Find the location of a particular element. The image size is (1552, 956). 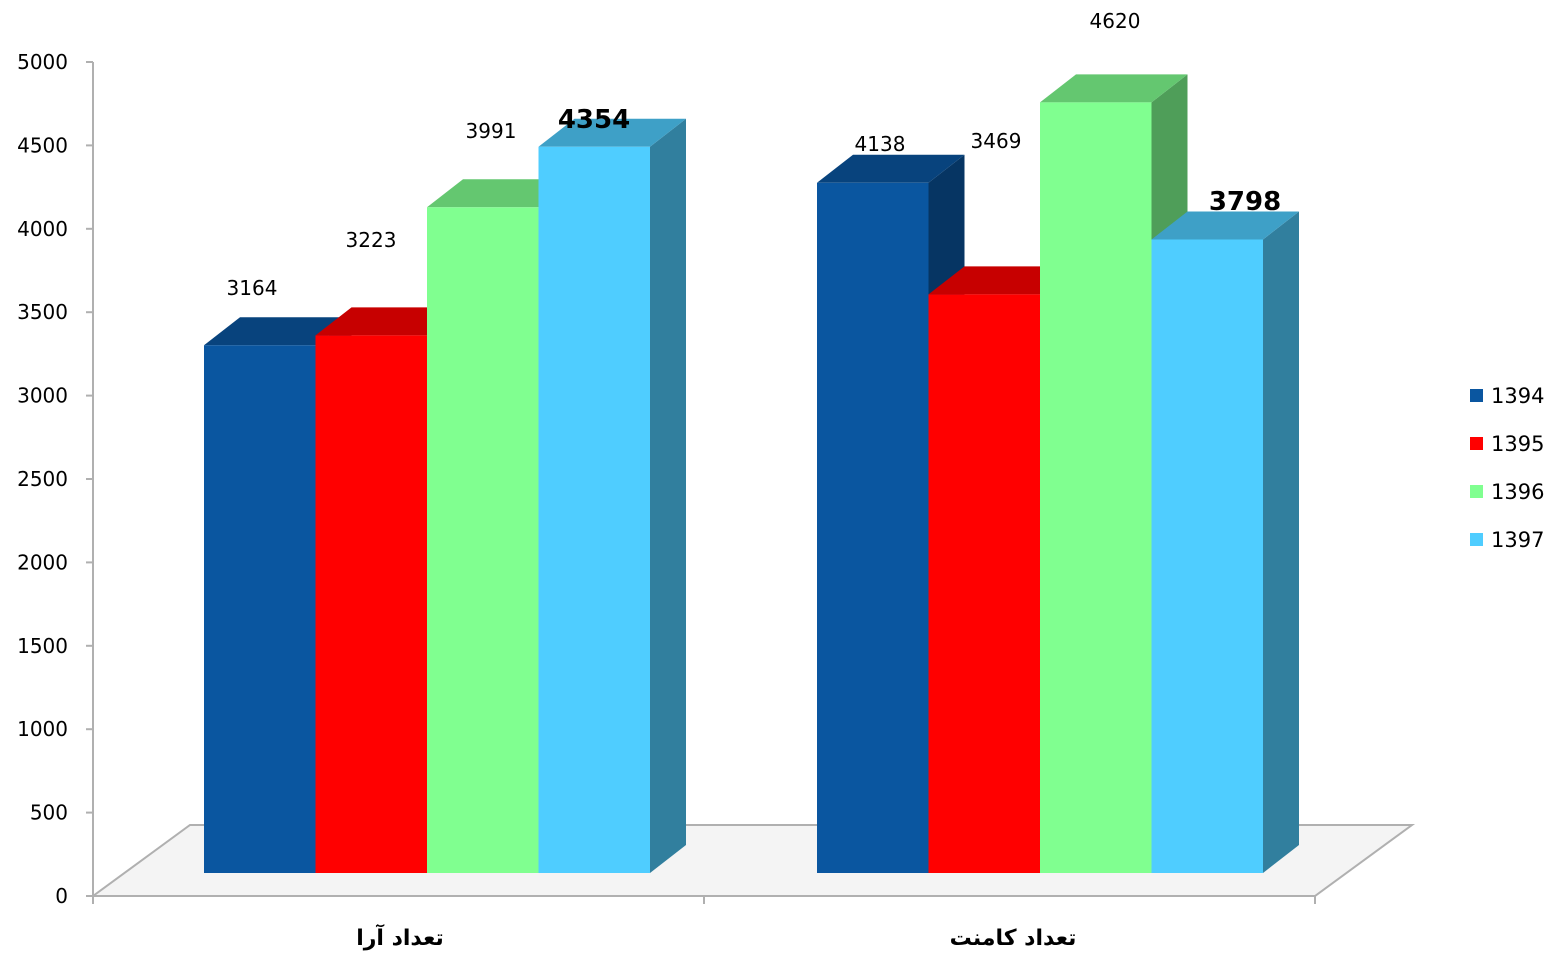

data-label-1397-1: 4354 is located at coordinates (594, 120).